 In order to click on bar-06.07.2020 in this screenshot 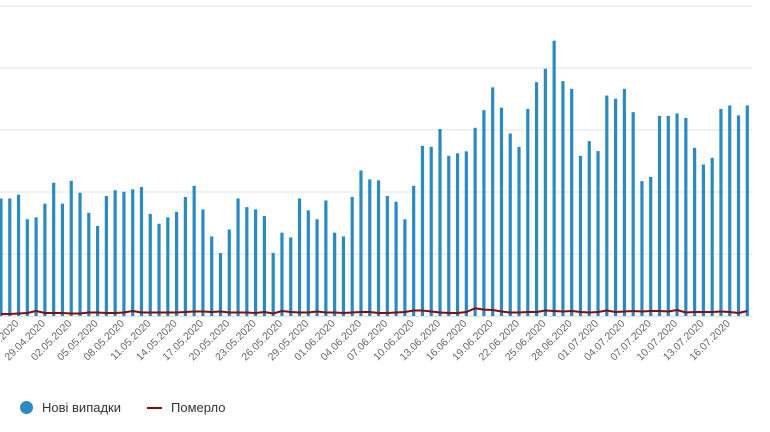, I will do `click(642, 248)`.